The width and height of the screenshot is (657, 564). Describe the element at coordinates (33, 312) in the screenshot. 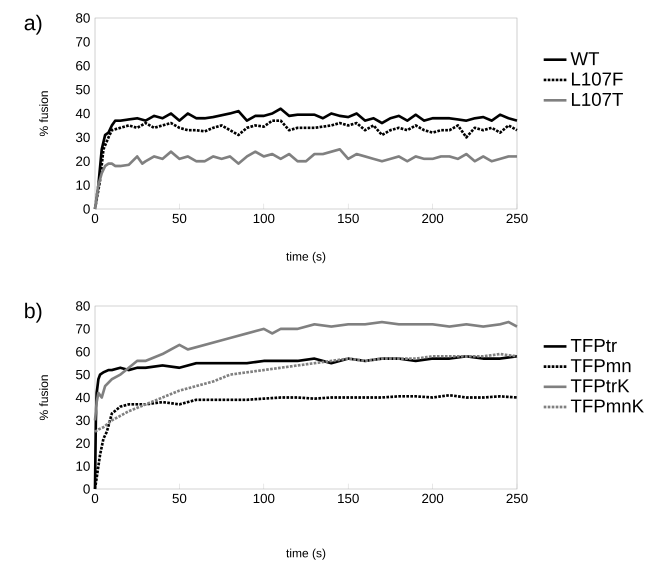

I see `chart-title: b)` at that location.